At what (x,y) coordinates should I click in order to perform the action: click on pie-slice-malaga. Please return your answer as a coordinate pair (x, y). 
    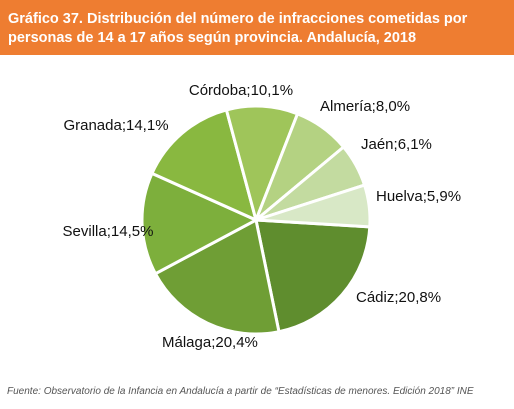
    Looking at the image, I should click on (217, 277).